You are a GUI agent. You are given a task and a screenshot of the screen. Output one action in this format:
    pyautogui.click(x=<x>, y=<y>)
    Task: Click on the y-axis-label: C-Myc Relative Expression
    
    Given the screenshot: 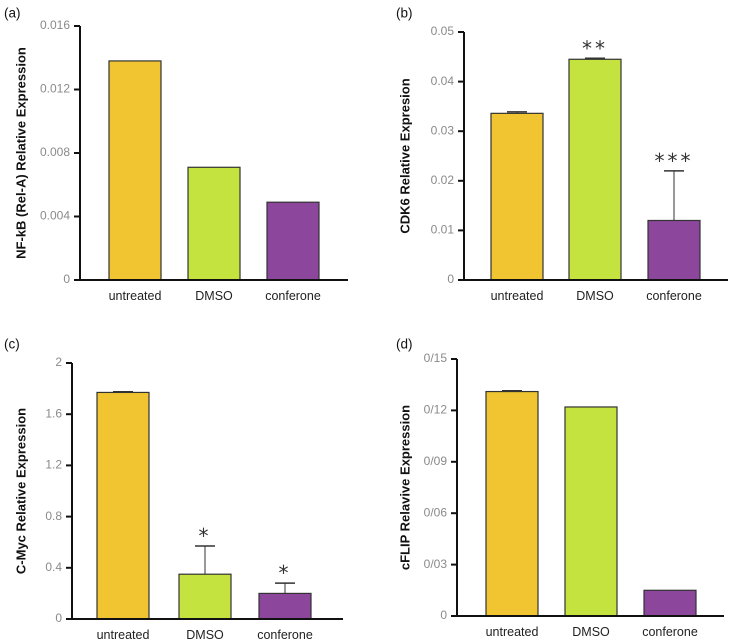 What is the action you would take?
    pyautogui.click(x=20, y=491)
    